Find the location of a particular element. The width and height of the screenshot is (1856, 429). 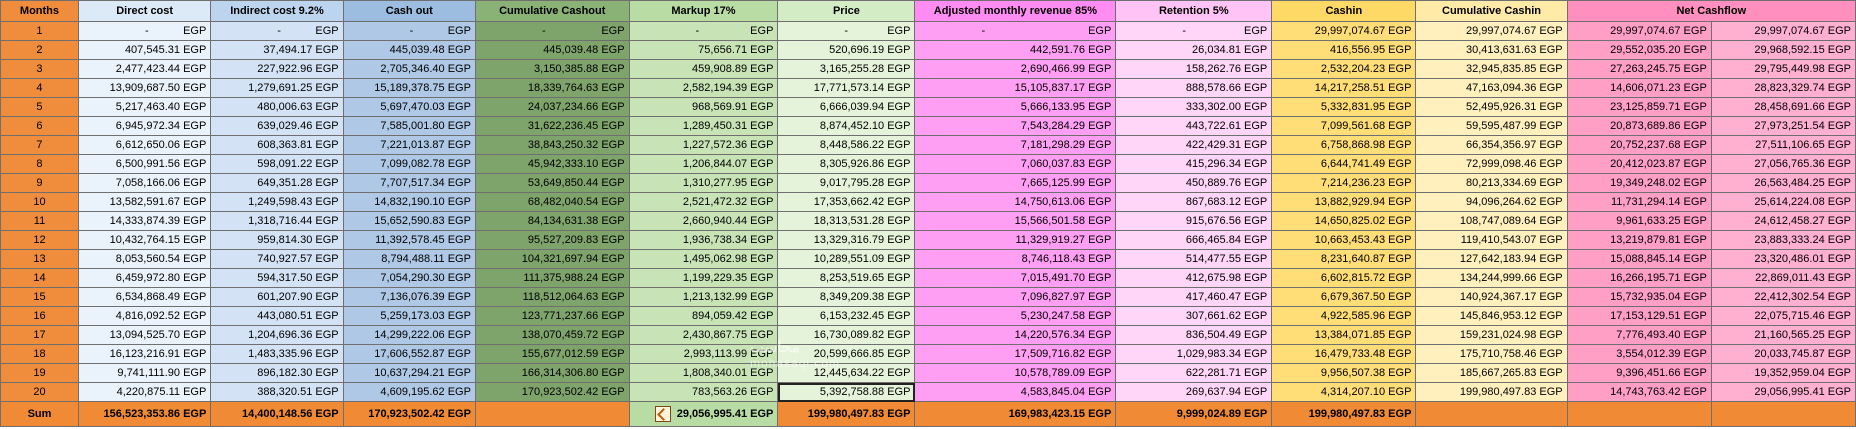

cell-cash-out: - EGP is located at coordinates (409, 31).